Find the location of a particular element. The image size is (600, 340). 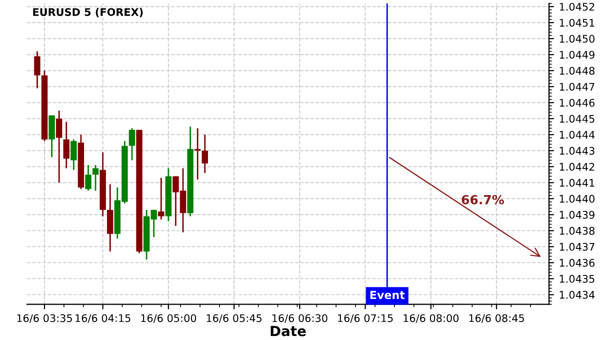

y-tick-label: 1.0445 is located at coordinates (577, 118).